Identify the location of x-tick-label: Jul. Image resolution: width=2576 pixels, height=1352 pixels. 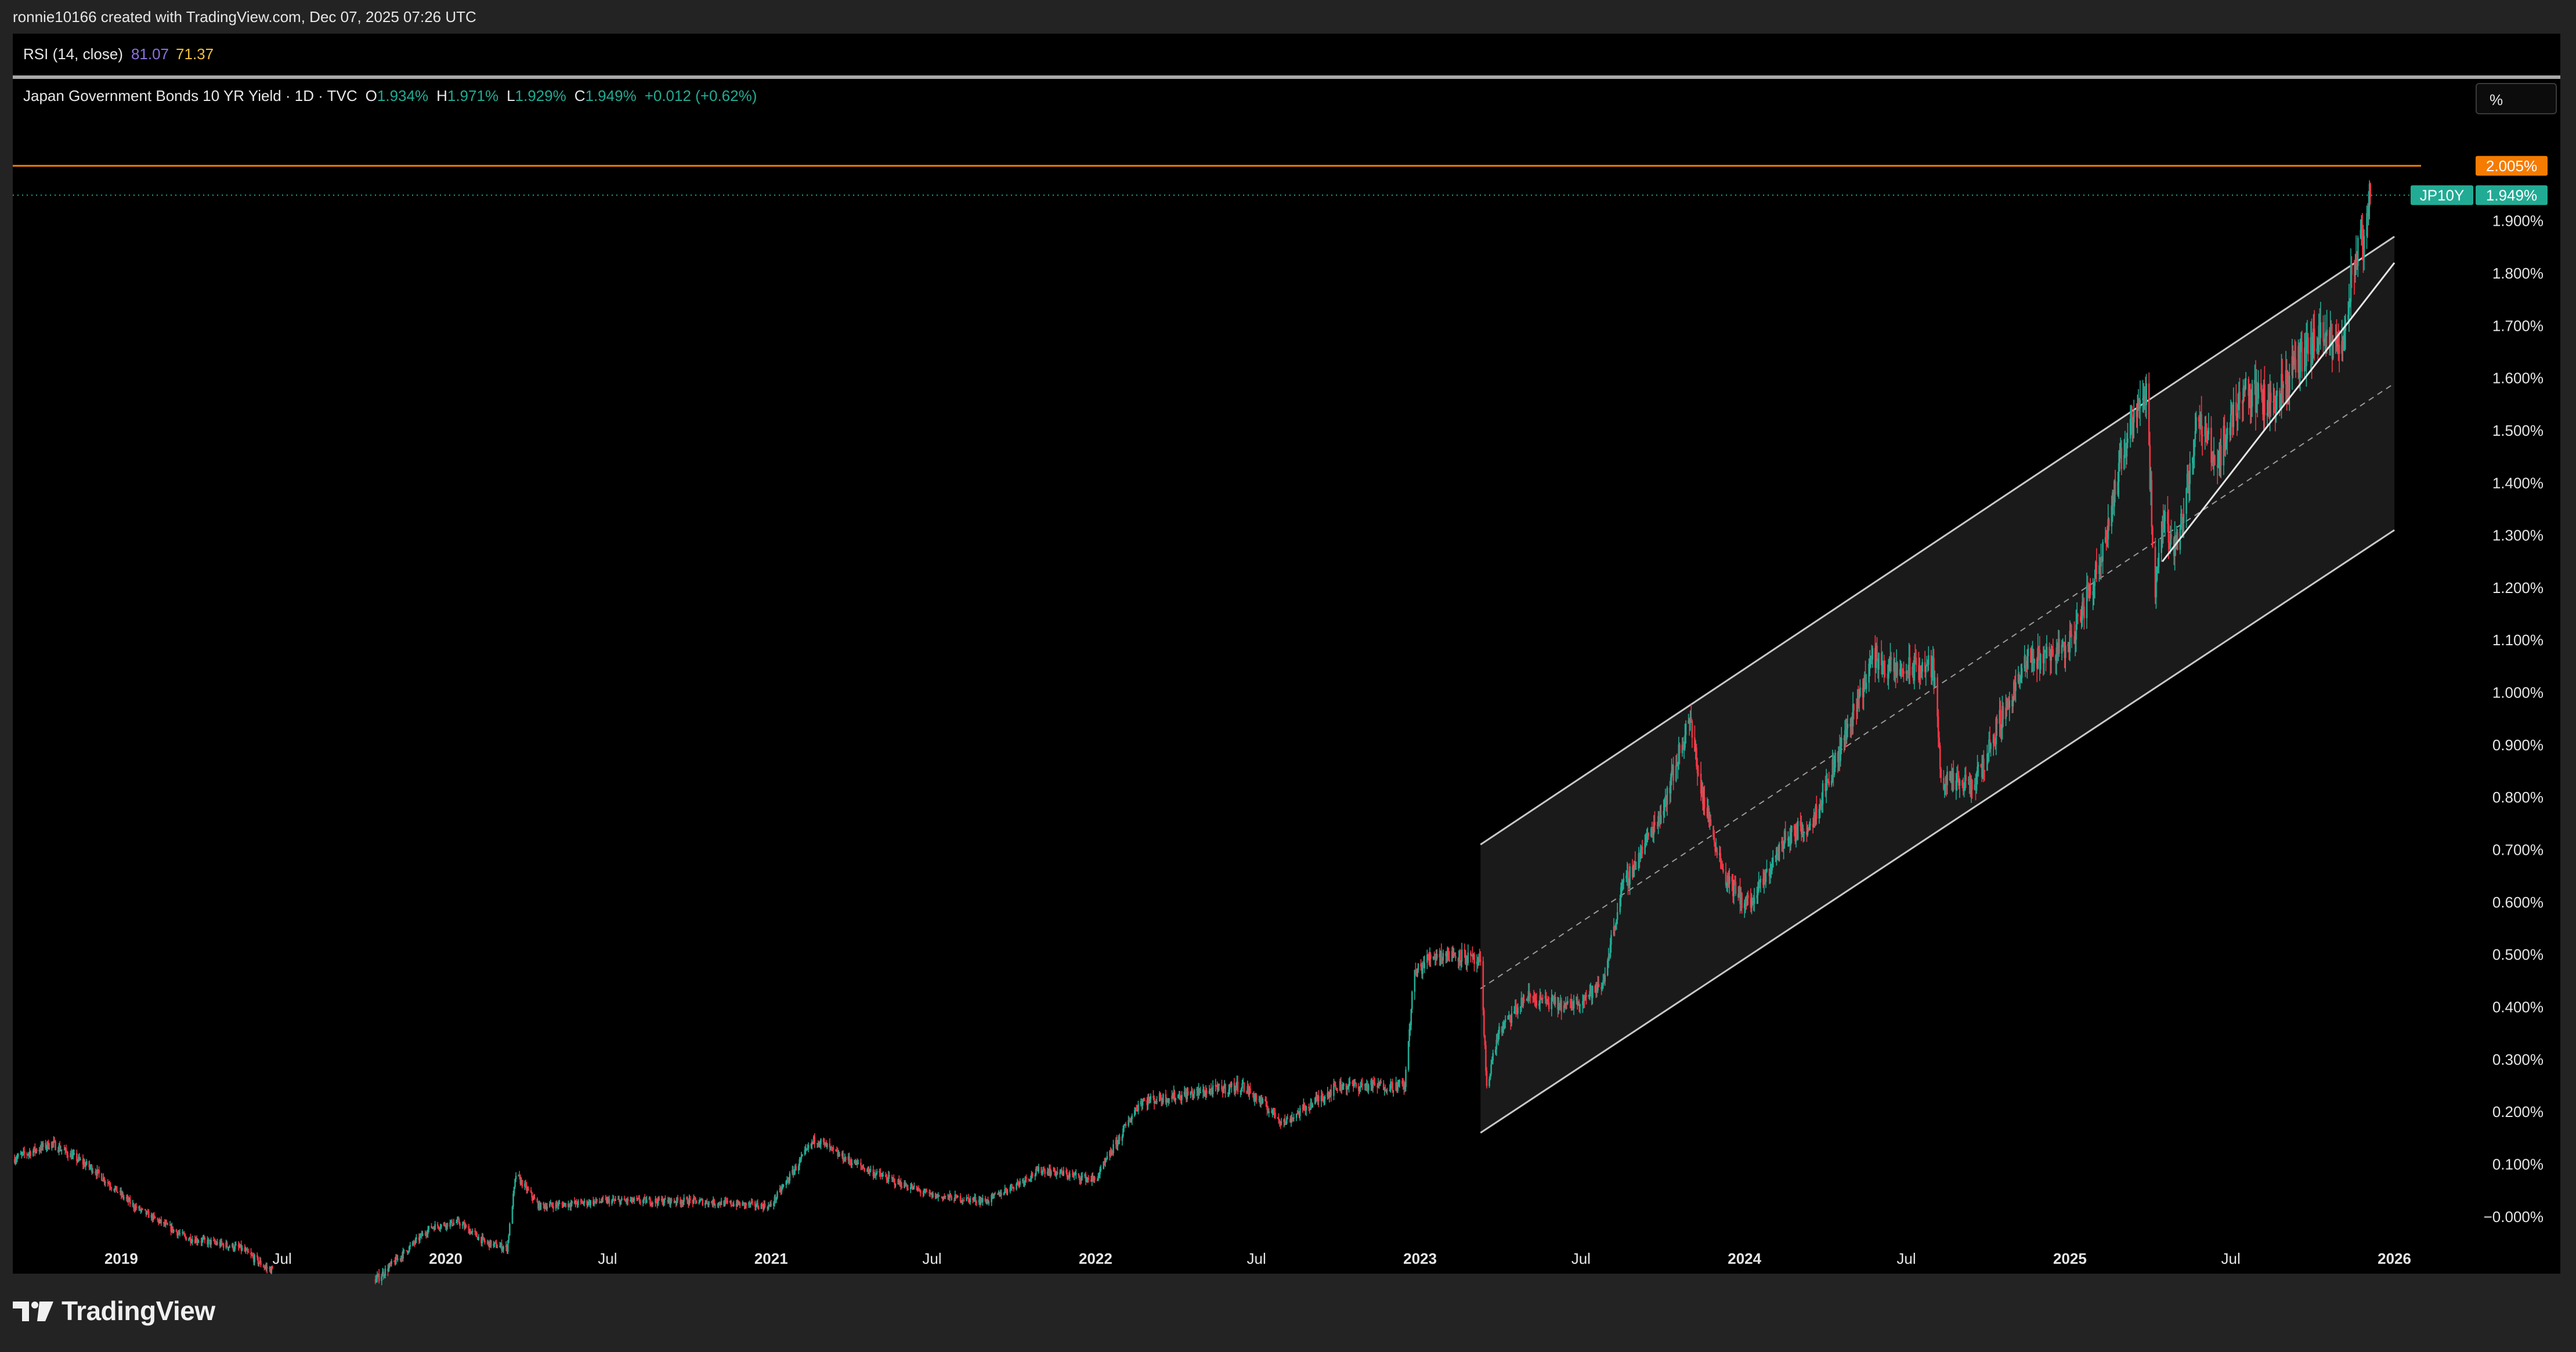
(1581, 1258).